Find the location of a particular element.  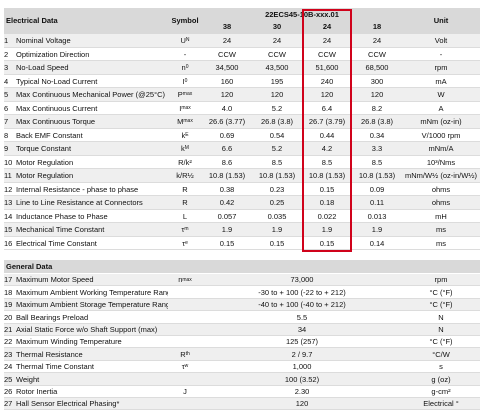

value: -30 to + 100 (-22 to + 212) is located at coordinates (302, 292).